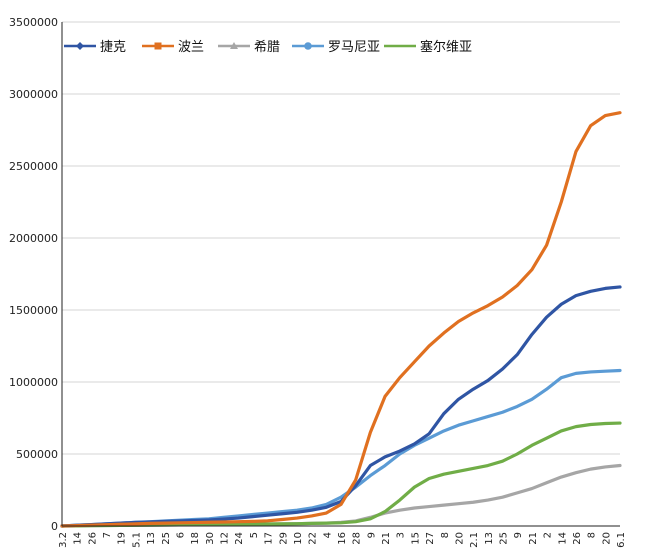 This screenshot has width=647, height=555. I want to click on x-tick-label: 7, so click(107, 535).